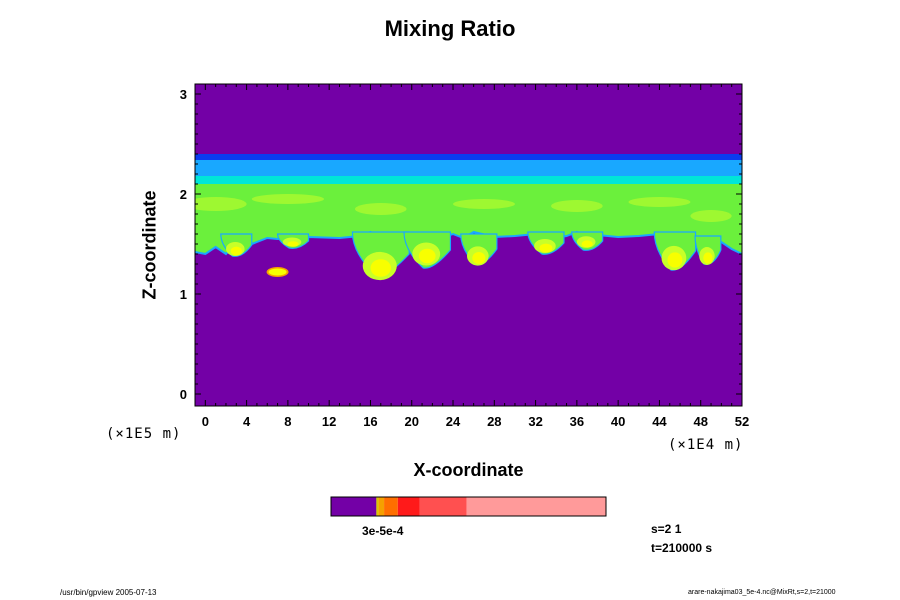  Describe the element at coordinates (205, 421) in the screenshot. I see `x-tick-label: 0` at that location.